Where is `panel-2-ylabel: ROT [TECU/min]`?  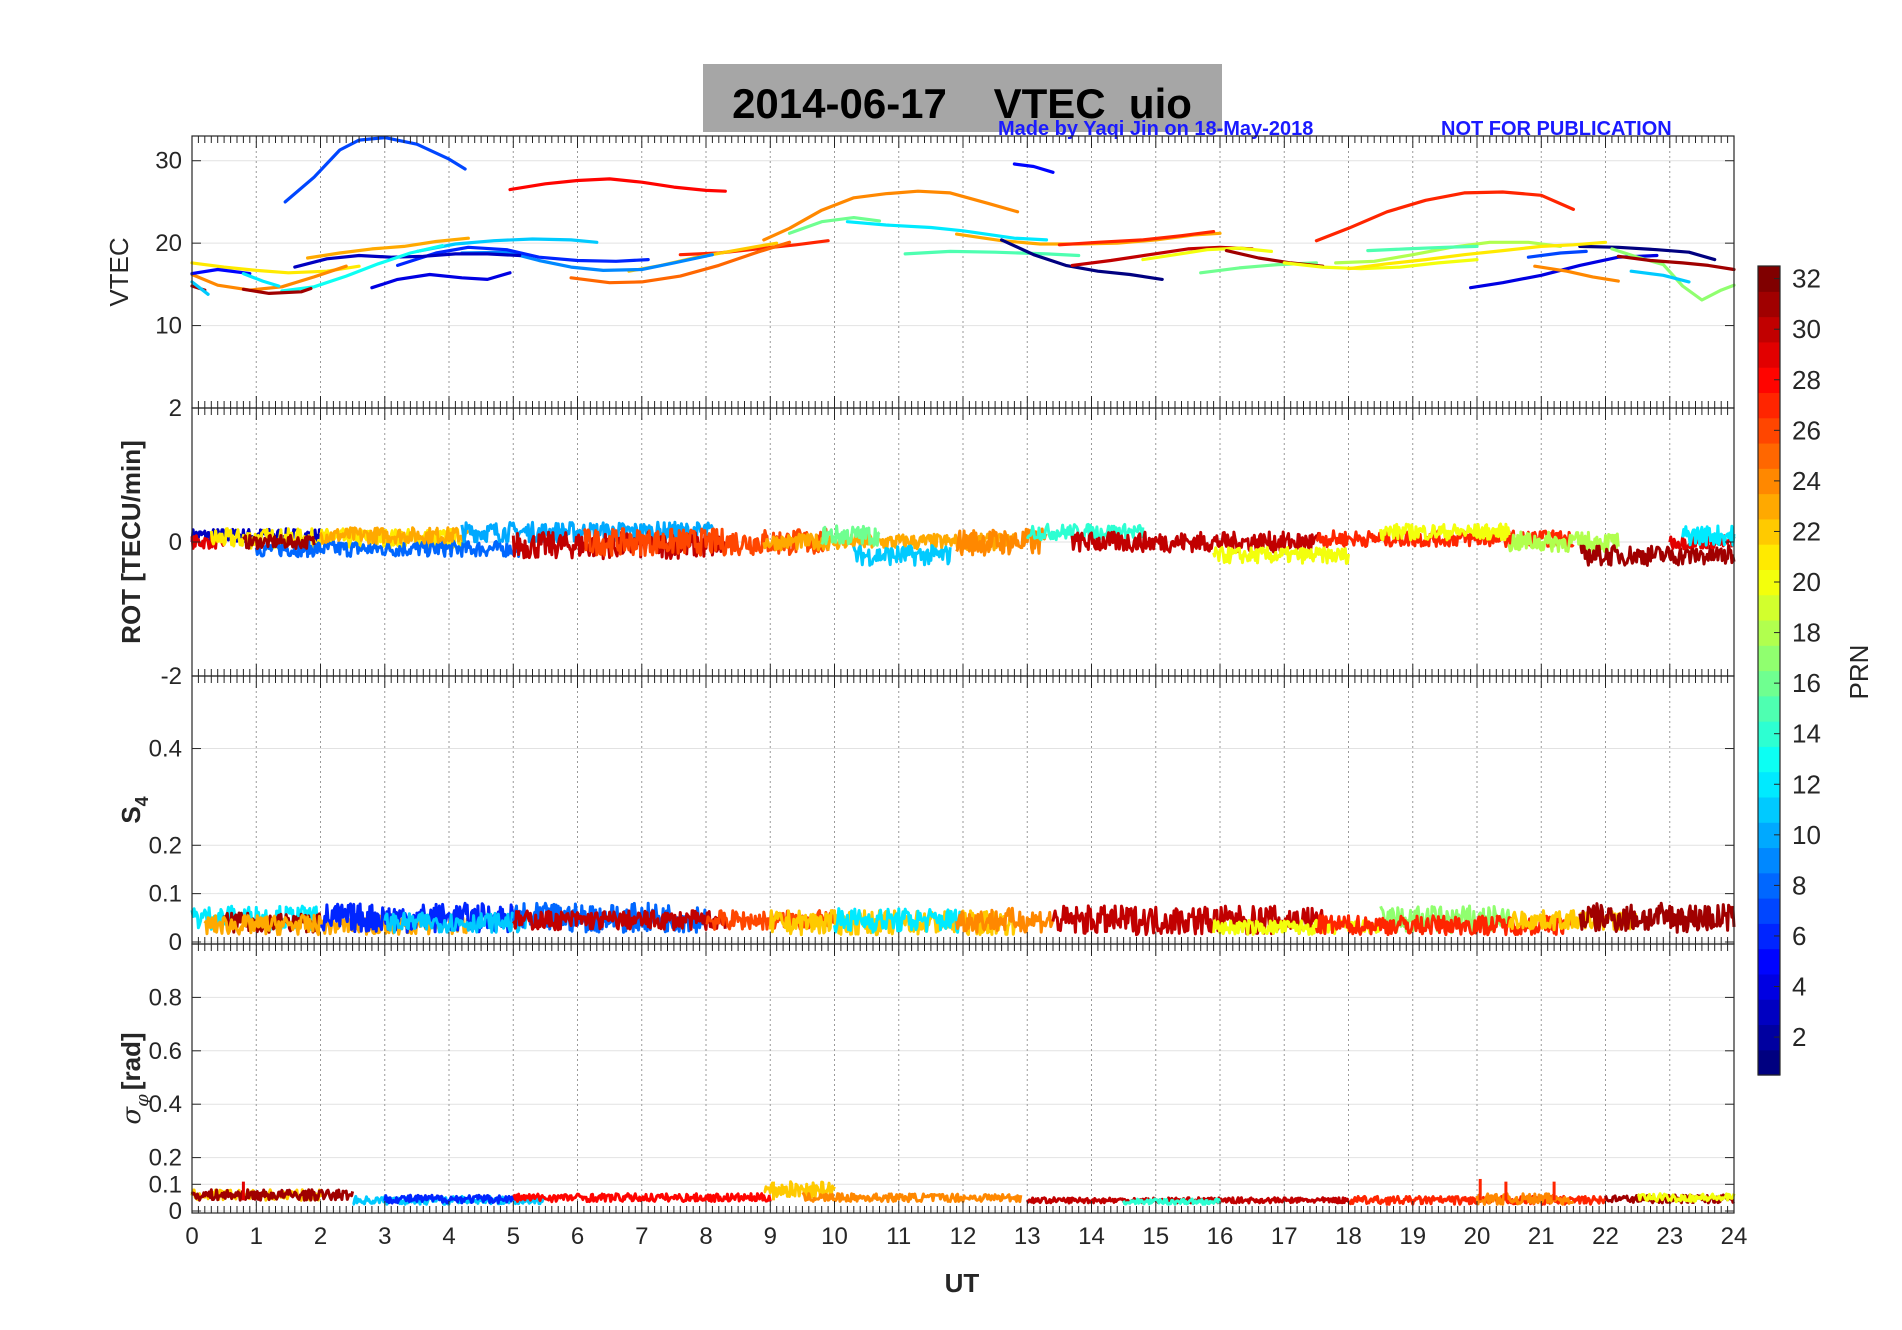 panel-2-ylabel: ROT [TECU/min] is located at coordinates (131, 542).